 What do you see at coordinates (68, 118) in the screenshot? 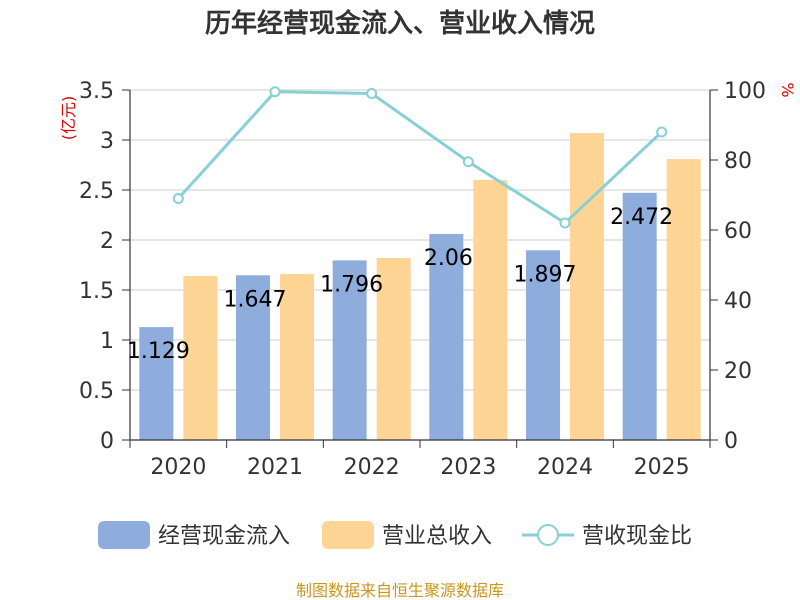
I see `y-left-unit: (亿元)` at bounding box center [68, 118].